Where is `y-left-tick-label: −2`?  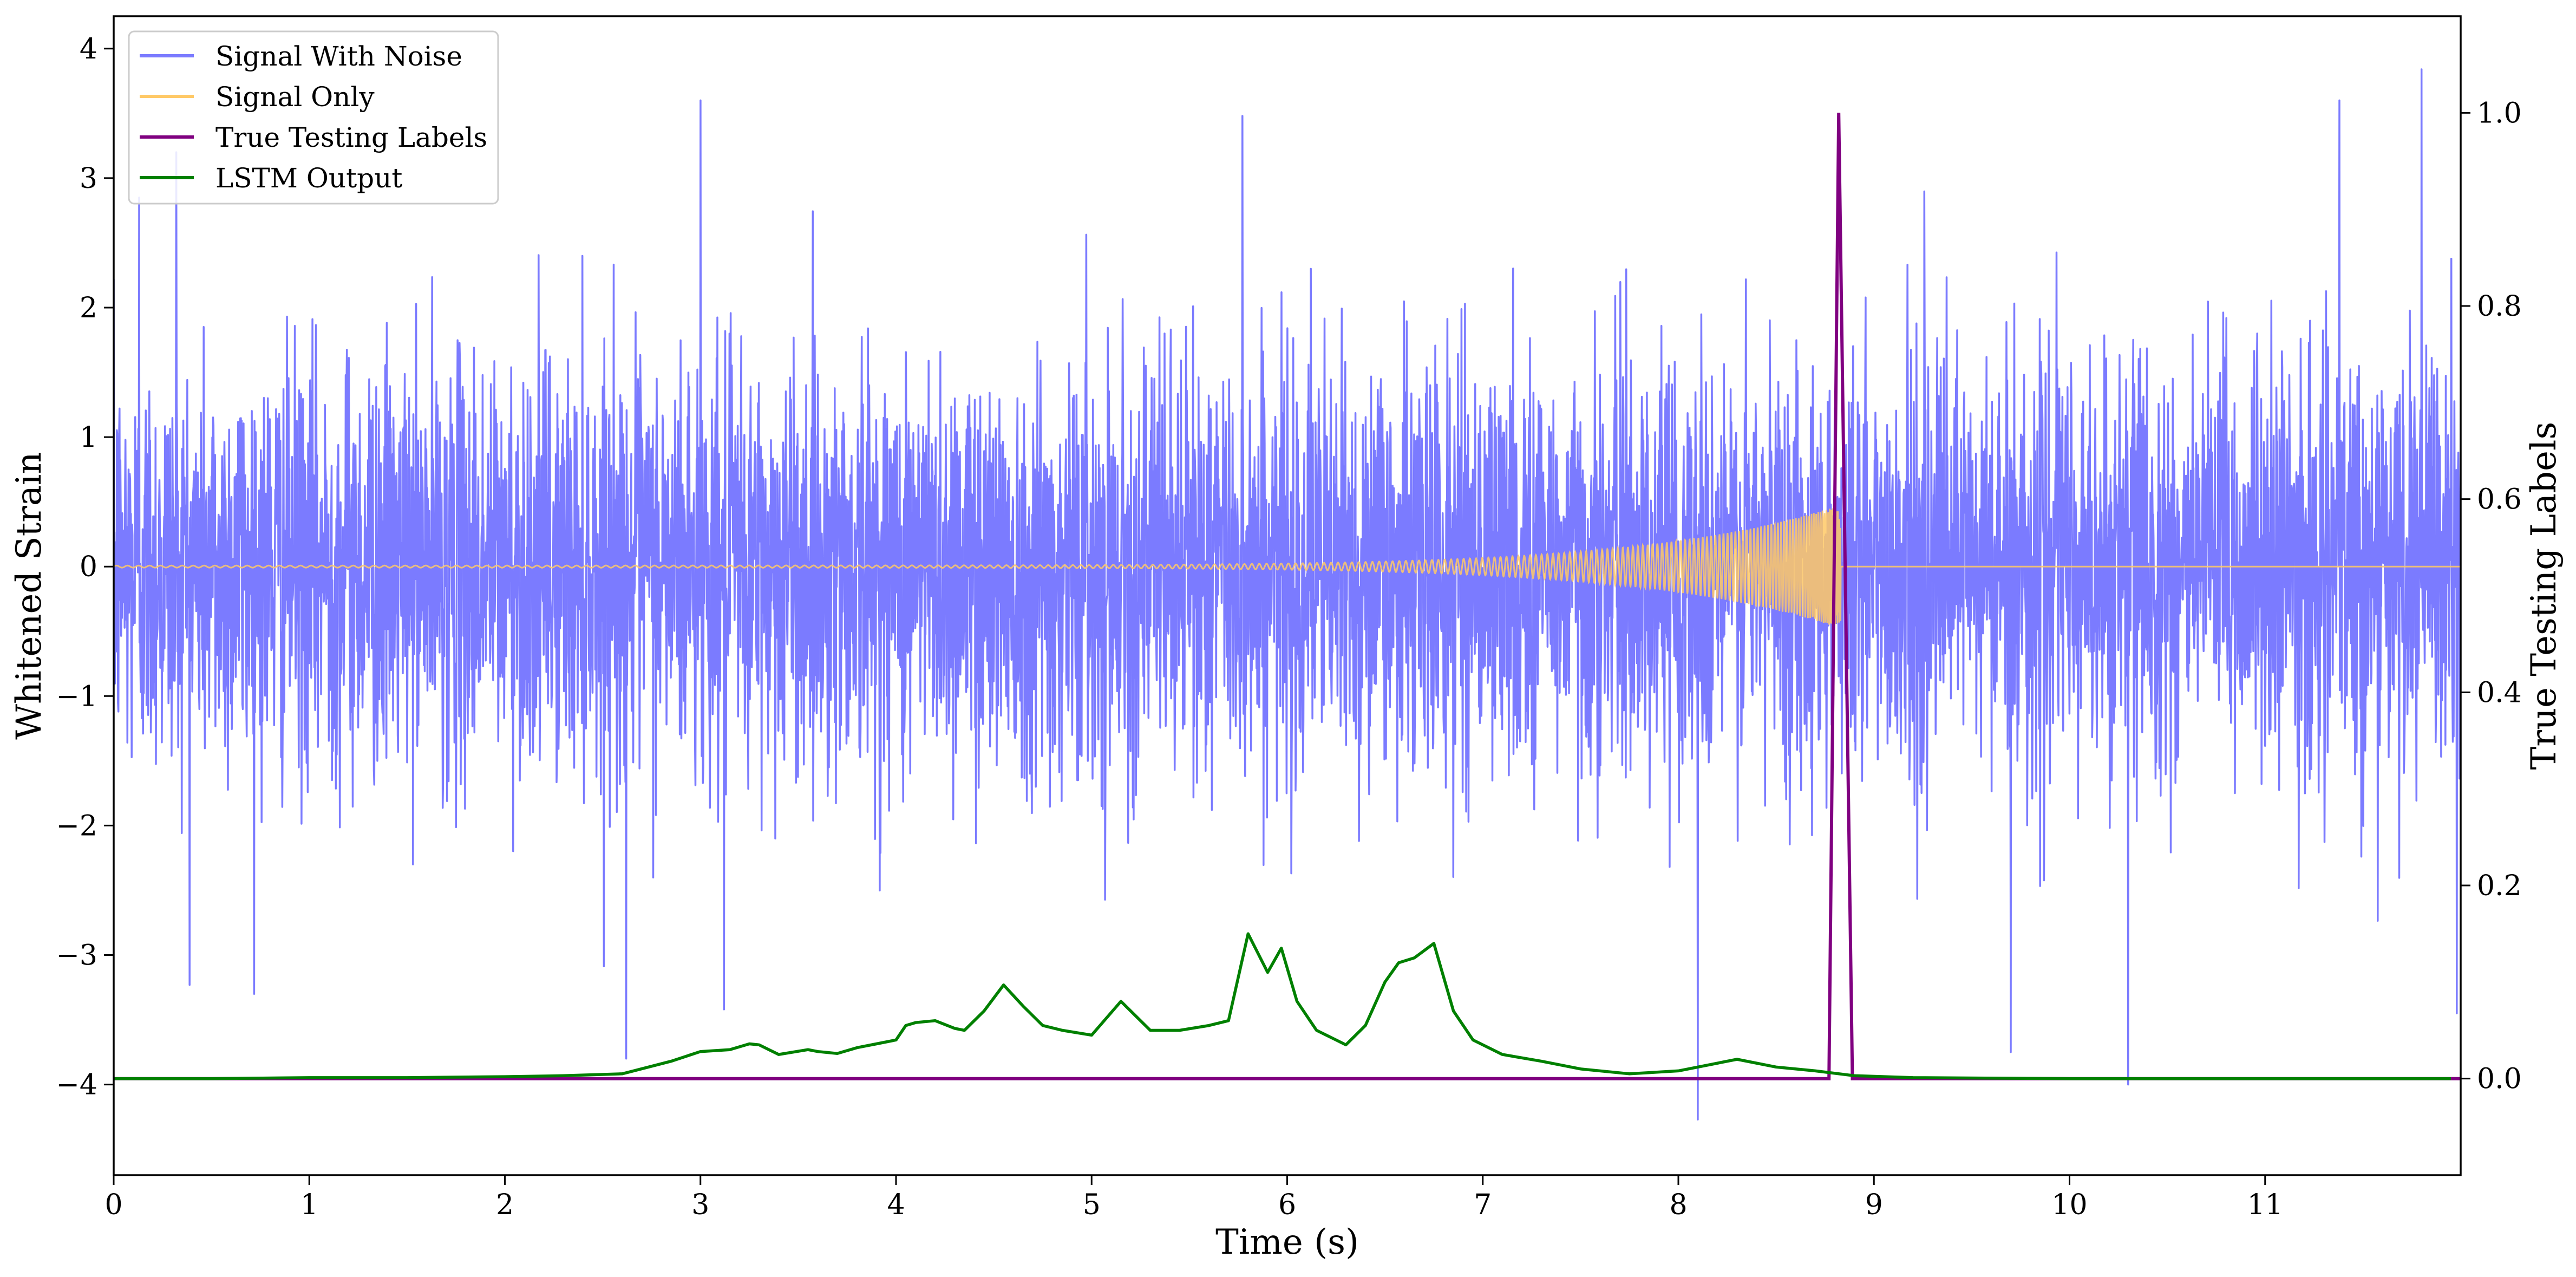
y-left-tick-label: −2 is located at coordinates (76, 826).